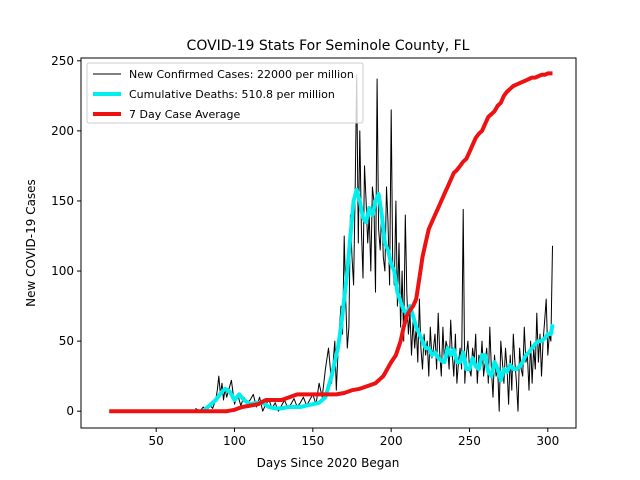 The height and width of the screenshot is (480, 640). Describe the element at coordinates (469, 441) in the screenshot. I see `x-tick-label: 250` at that location.